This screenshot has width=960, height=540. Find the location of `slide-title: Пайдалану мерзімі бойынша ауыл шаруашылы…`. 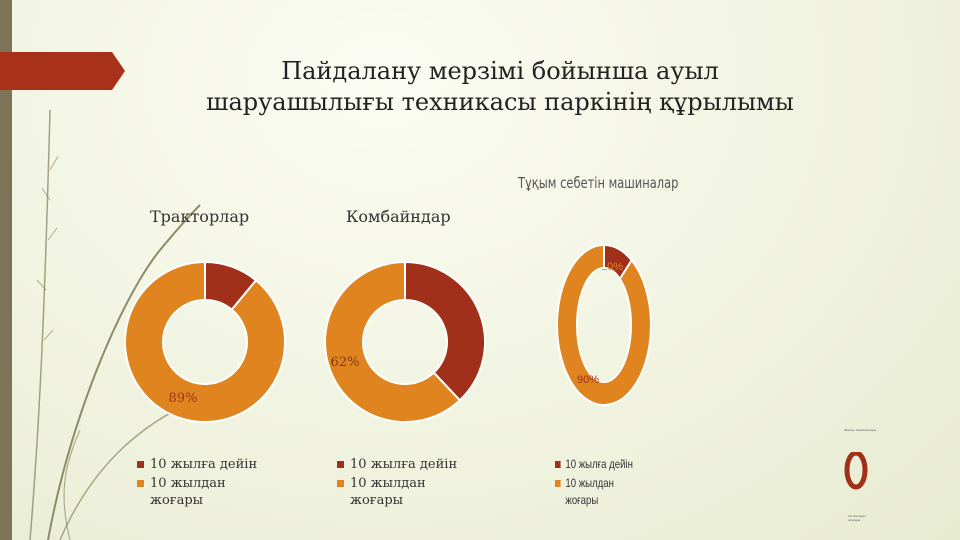

slide-title: Пайдалану мерзімі бойынша ауыл шаруашылы… is located at coordinates (500, 86).